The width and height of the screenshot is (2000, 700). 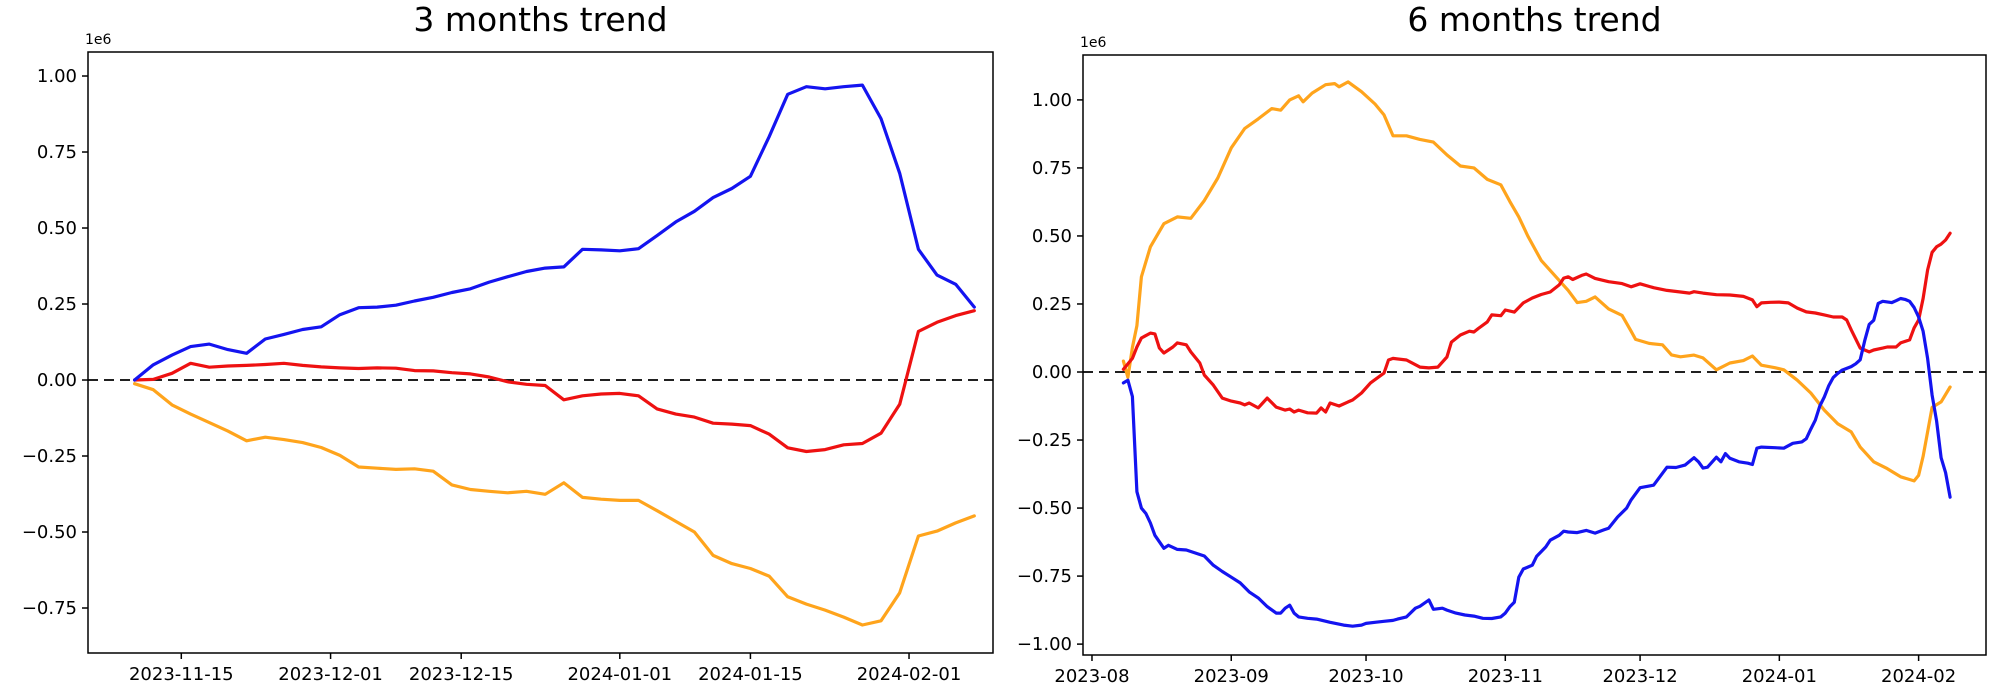 What do you see at coordinates (330, 674) in the screenshot?
I see `x-tick-label: 2023-12-01` at bounding box center [330, 674].